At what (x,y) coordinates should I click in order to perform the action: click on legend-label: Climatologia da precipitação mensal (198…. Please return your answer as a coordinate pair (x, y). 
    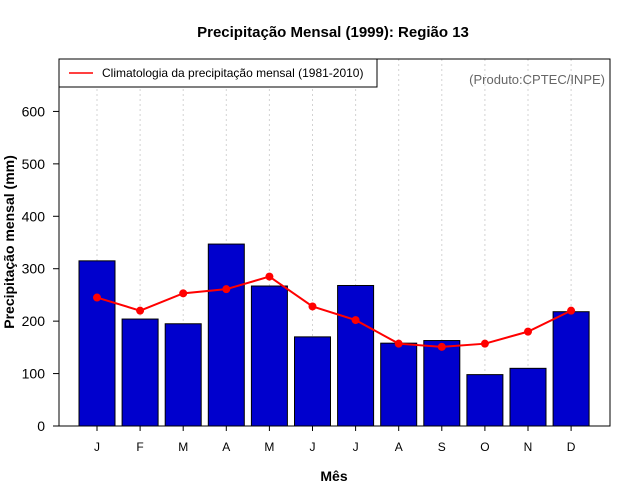
    Looking at the image, I should click on (232, 73).